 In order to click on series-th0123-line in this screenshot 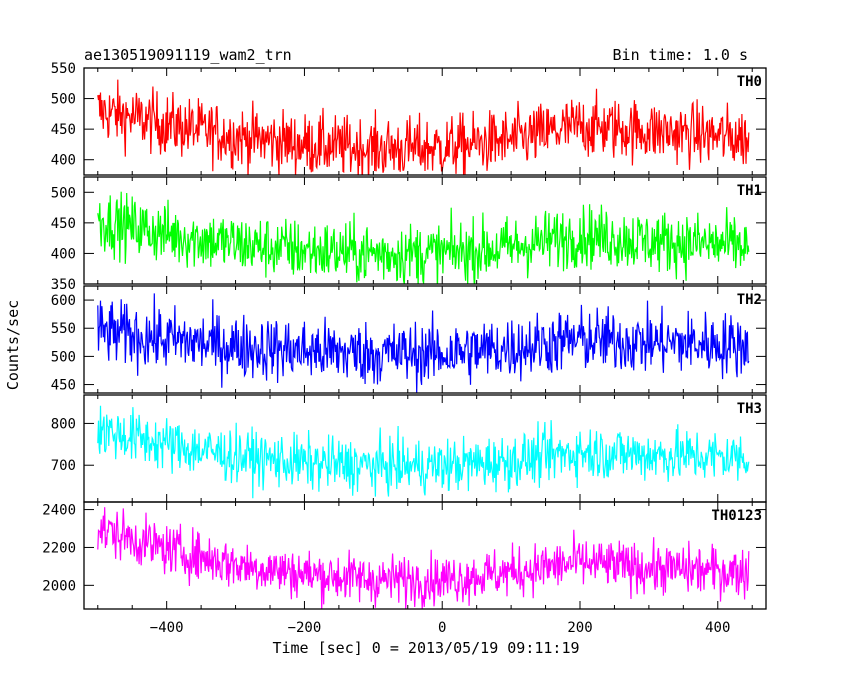, I will do `click(423, 558)`.